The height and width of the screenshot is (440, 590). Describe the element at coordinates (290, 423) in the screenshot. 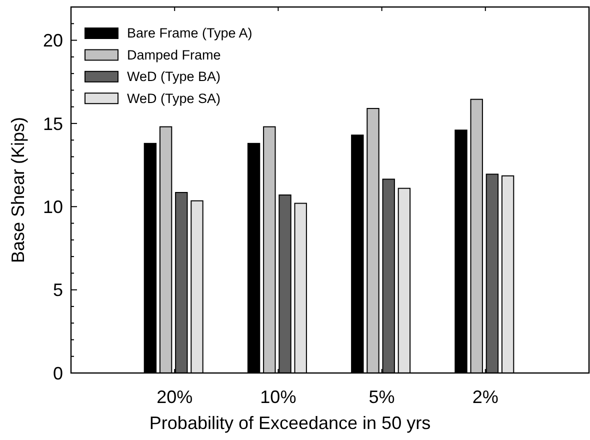

I see `x-axis-title: Probability of Exceedance in 50 yrs` at that location.